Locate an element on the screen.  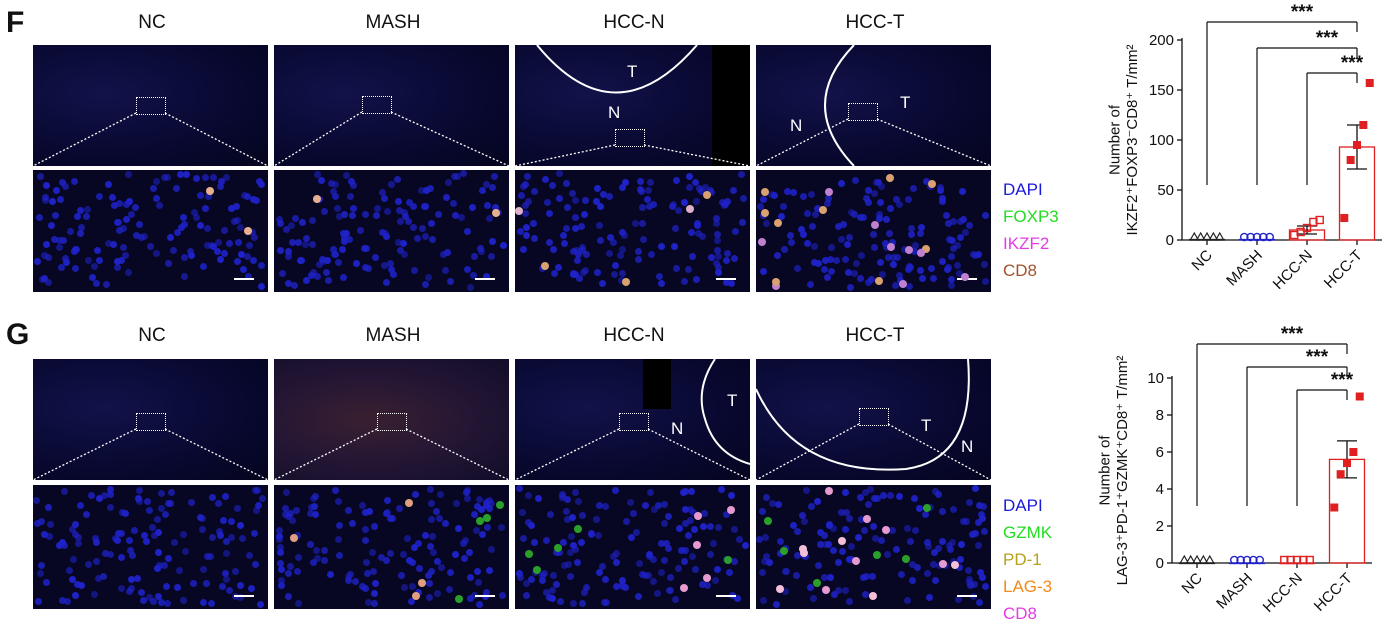
micrograph-g-hcct-low: T N is located at coordinates (873, 419).